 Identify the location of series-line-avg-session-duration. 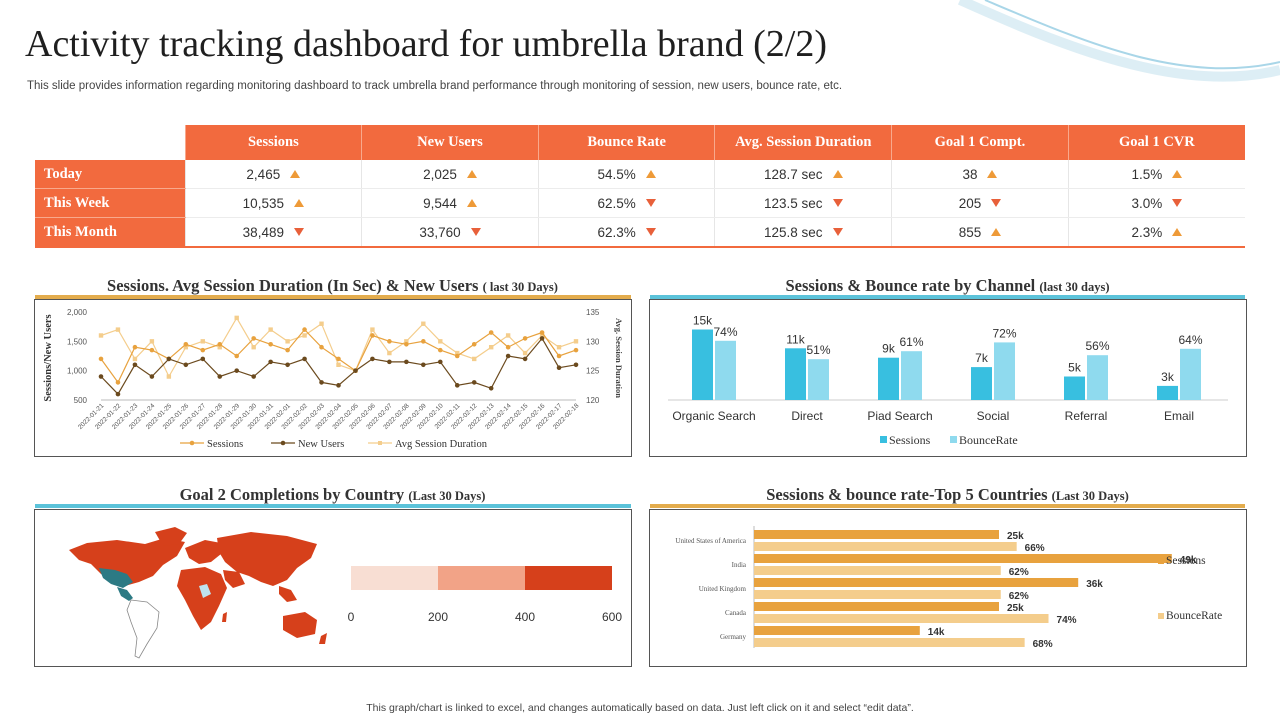
(338, 347).